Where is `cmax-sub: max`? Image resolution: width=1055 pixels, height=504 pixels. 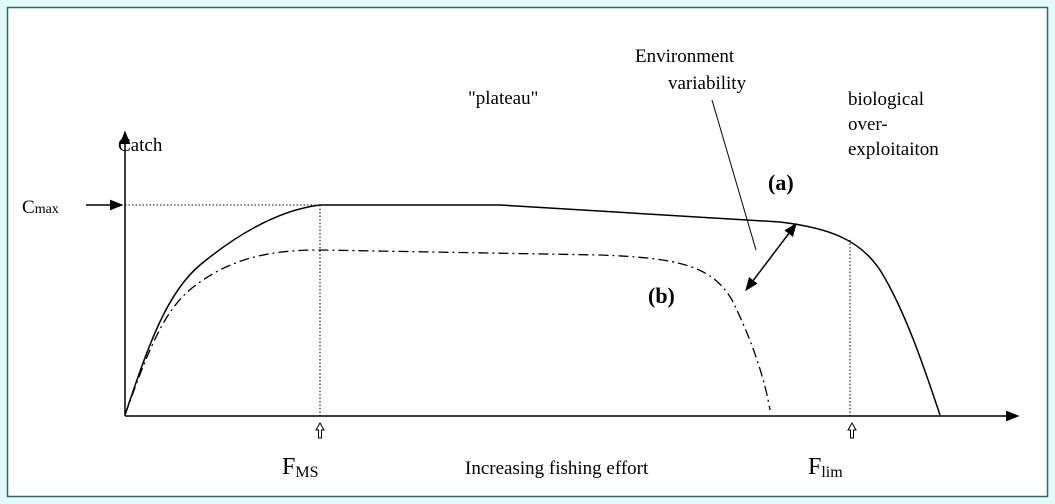 cmax-sub: max is located at coordinates (47, 209).